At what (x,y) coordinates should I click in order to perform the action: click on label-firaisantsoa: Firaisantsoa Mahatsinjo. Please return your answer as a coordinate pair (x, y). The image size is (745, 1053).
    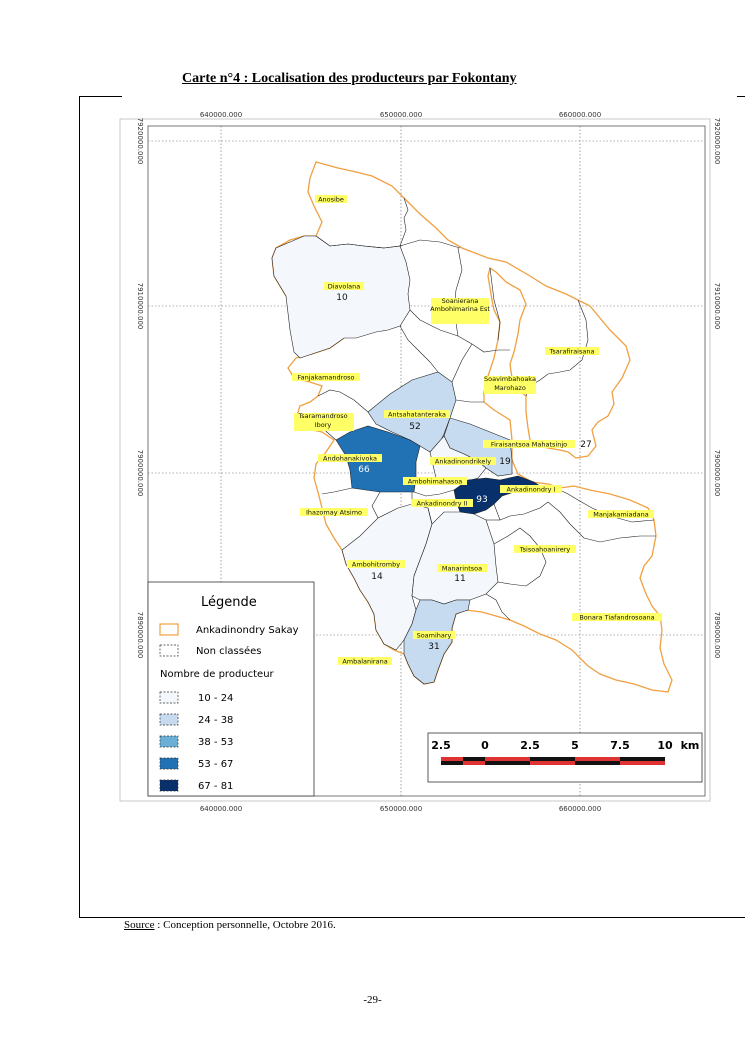
    Looking at the image, I should click on (529, 445).